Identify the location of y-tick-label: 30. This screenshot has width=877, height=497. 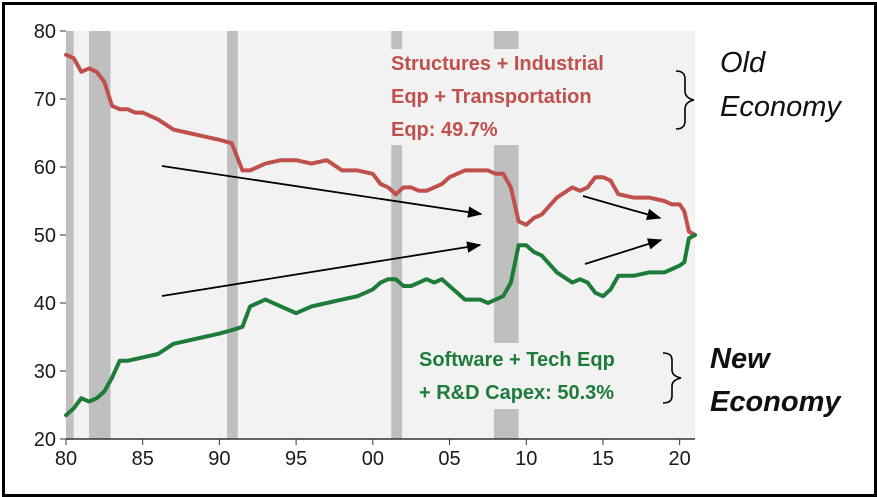
(45, 372).